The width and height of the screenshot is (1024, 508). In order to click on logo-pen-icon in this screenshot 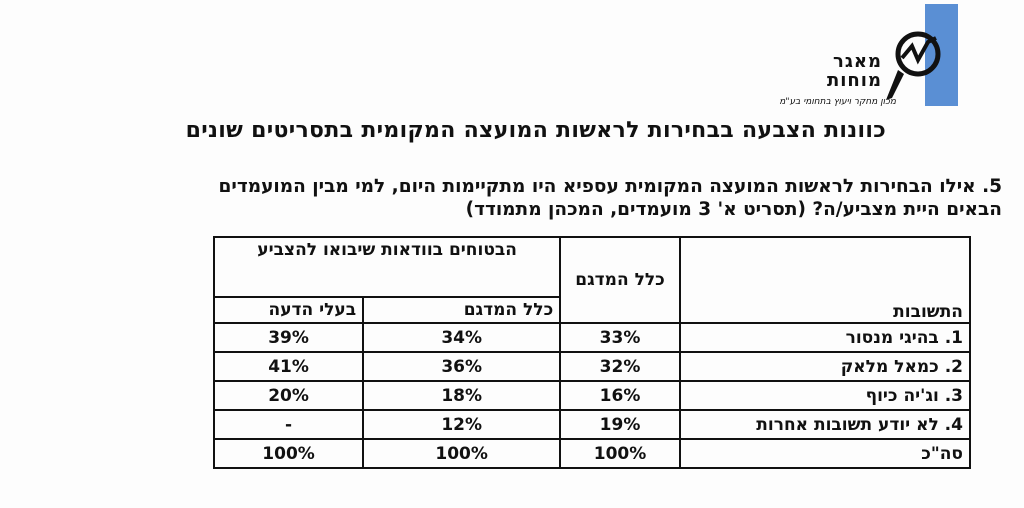, I will do `click(913, 65)`.